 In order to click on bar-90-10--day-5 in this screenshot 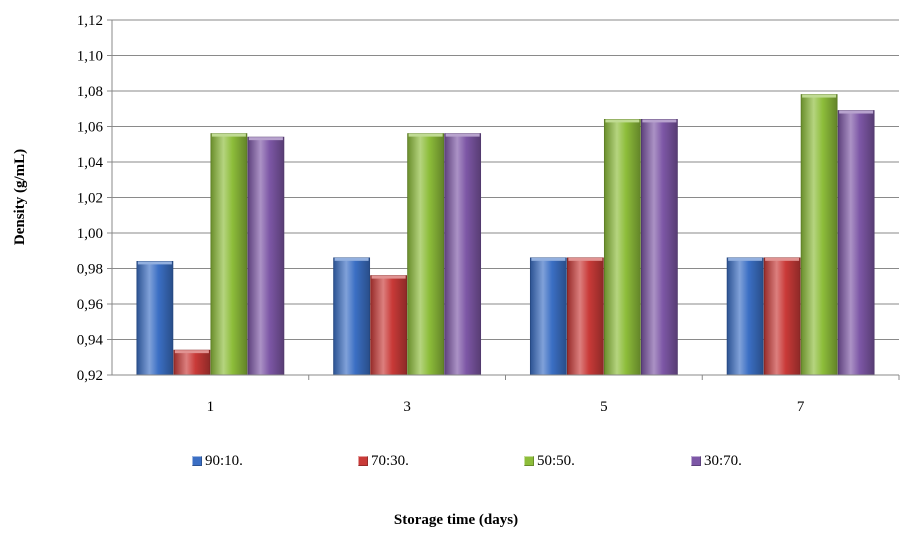, I will do `click(548, 316)`.